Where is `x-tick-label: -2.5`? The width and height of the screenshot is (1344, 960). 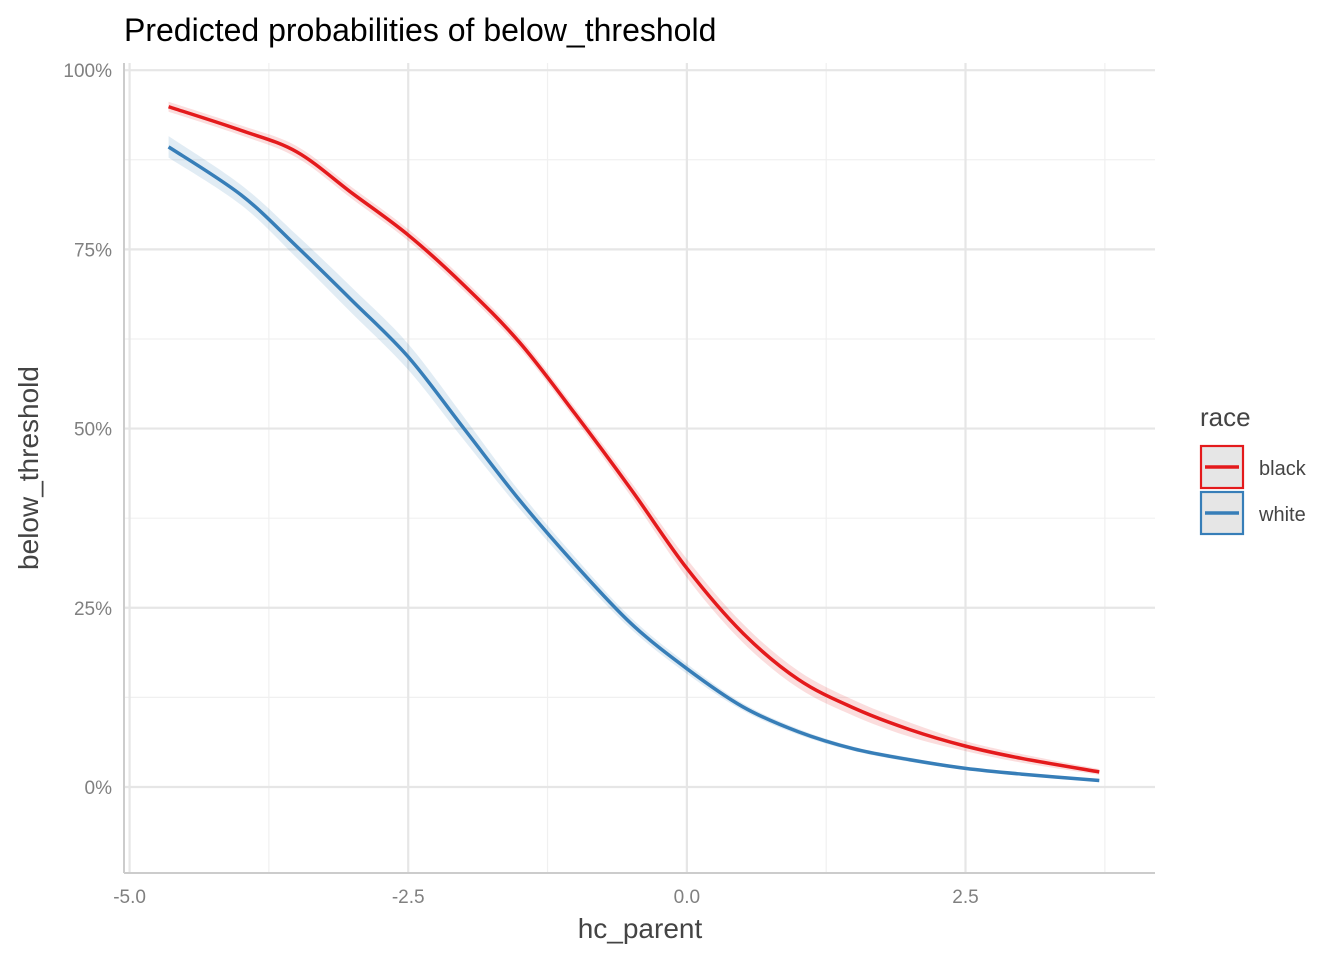
x-tick-label: -2.5 is located at coordinates (408, 897).